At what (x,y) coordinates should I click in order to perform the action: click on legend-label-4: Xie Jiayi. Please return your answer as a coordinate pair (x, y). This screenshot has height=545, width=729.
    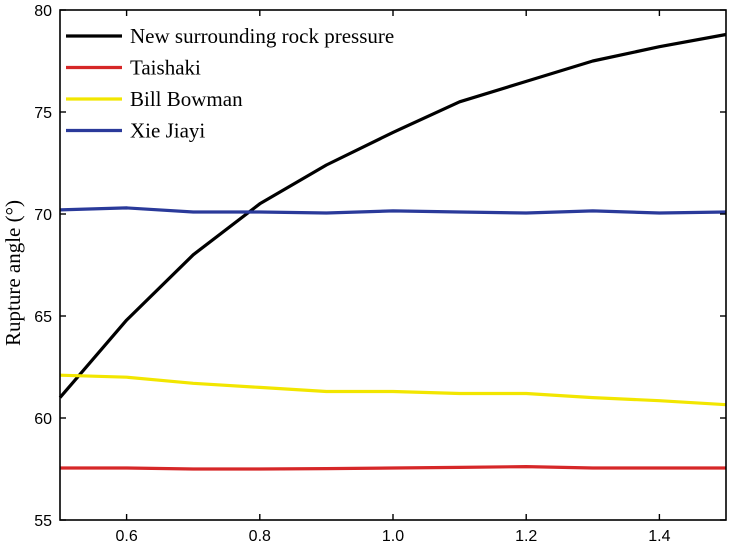
    Looking at the image, I should click on (167, 131).